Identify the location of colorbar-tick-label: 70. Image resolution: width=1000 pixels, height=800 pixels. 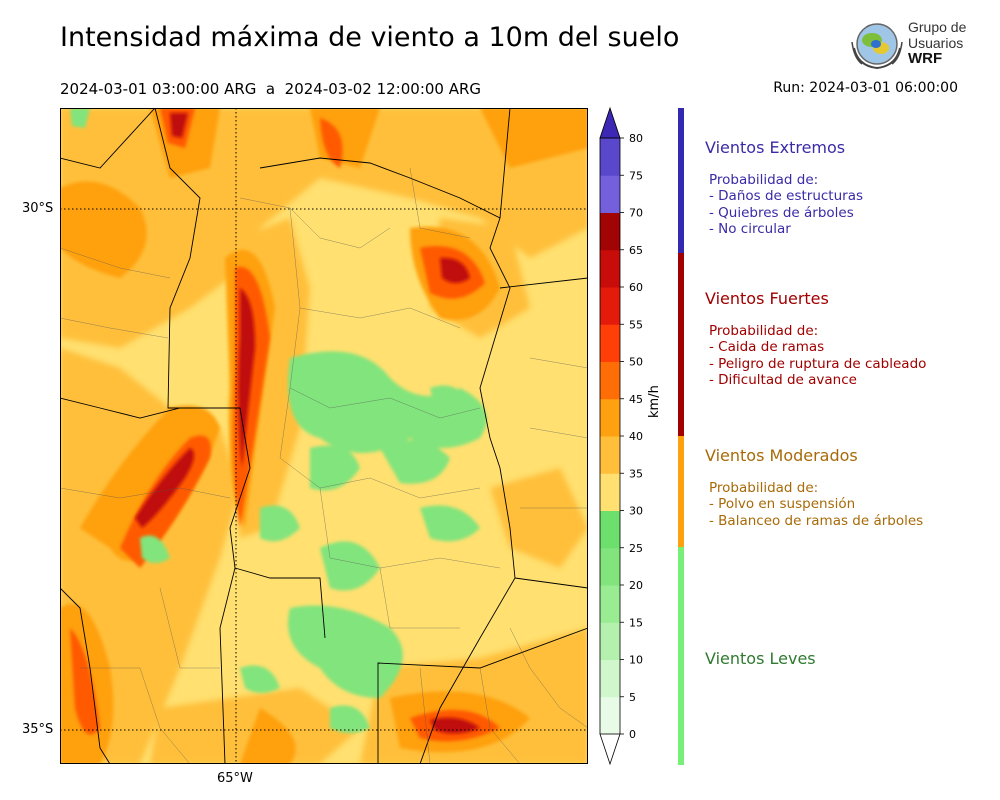
(636, 213).